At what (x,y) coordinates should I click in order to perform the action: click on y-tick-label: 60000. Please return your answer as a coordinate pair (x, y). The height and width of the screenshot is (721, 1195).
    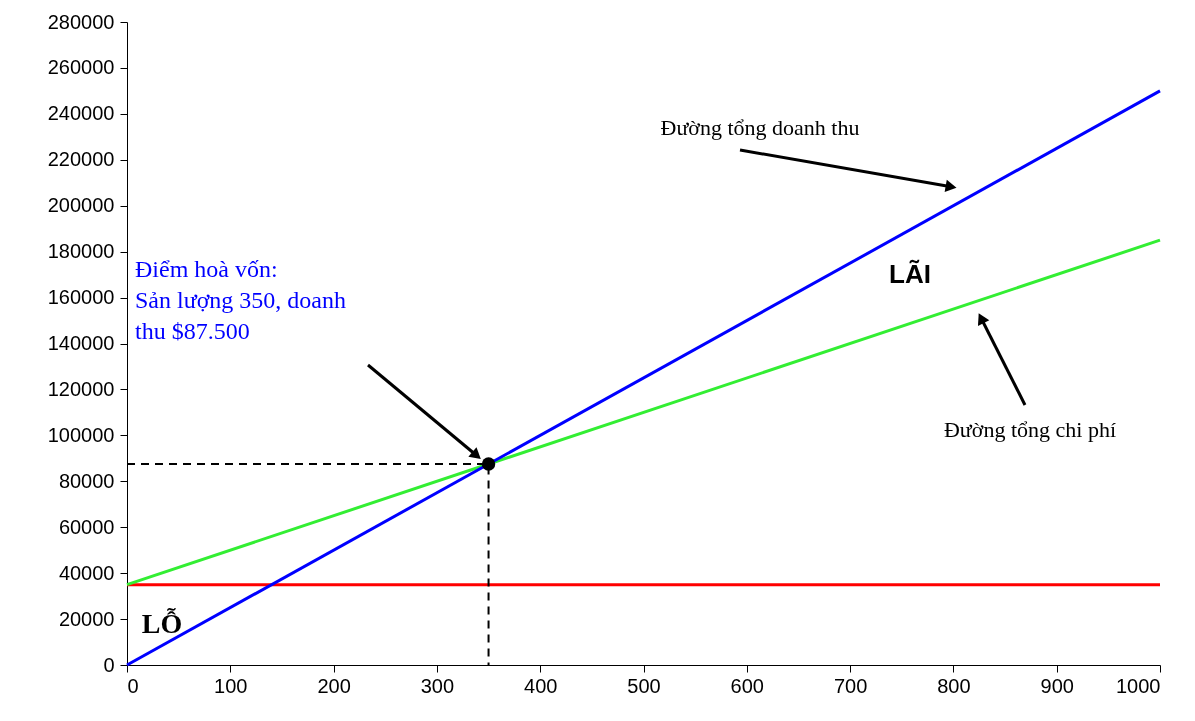
    Looking at the image, I should click on (86, 526).